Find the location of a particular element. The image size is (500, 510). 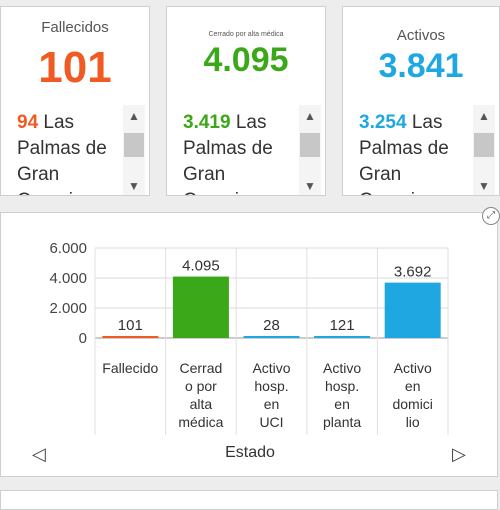

card-value: 3.841 is located at coordinates (421, 66).